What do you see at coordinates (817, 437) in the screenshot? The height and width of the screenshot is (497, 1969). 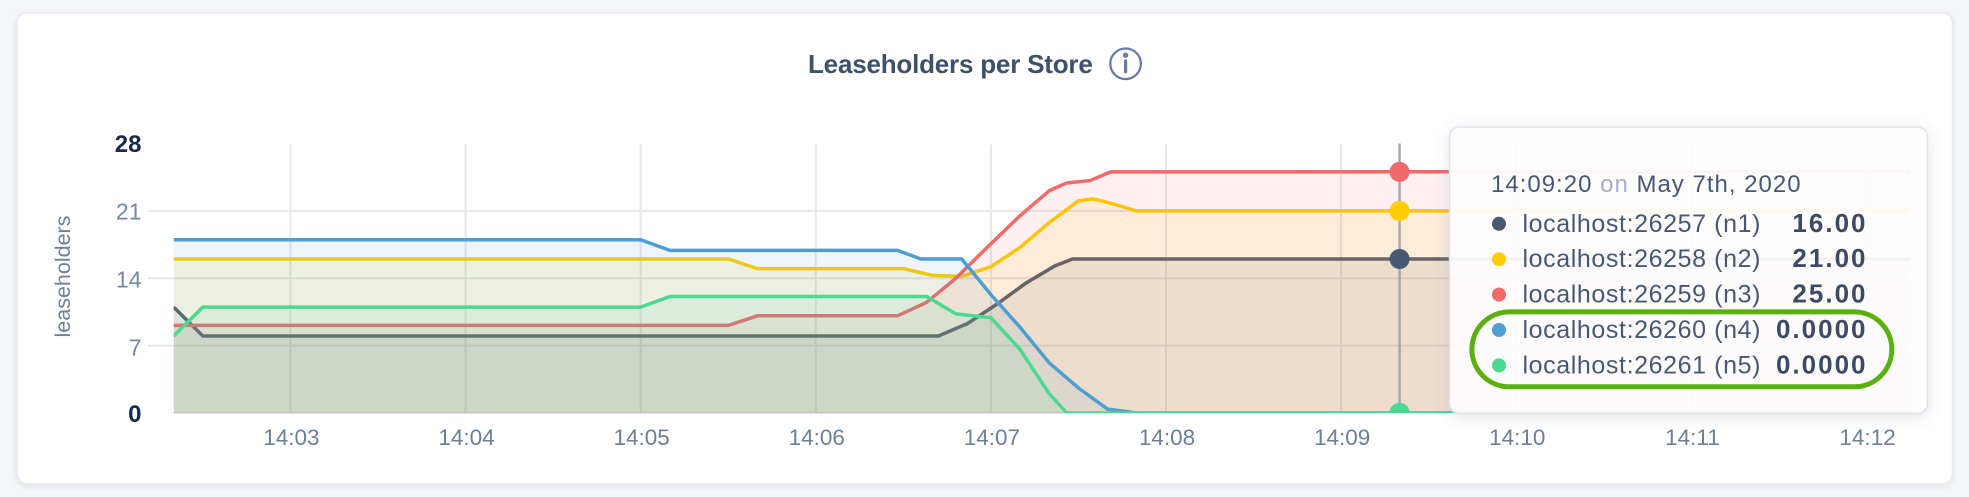 I see `svg-text: 14:06` at bounding box center [817, 437].